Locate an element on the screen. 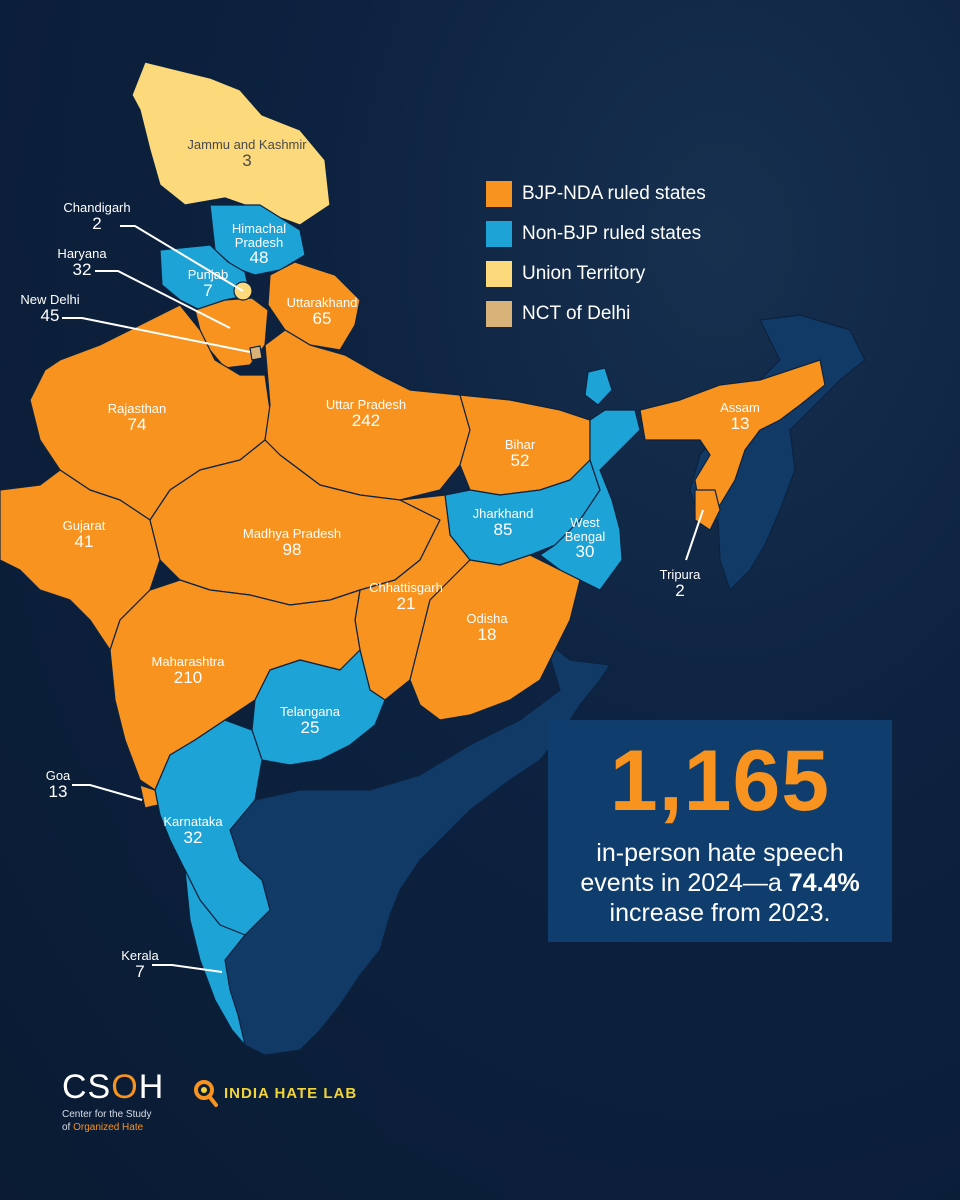  label-name: Odisha is located at coordinates (487, 618).